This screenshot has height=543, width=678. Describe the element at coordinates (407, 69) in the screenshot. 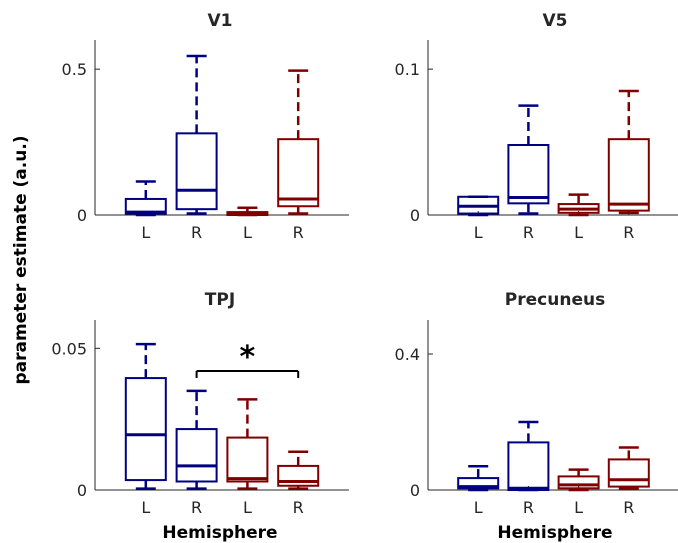

I see `y-tick-label: 0.1` at that location.